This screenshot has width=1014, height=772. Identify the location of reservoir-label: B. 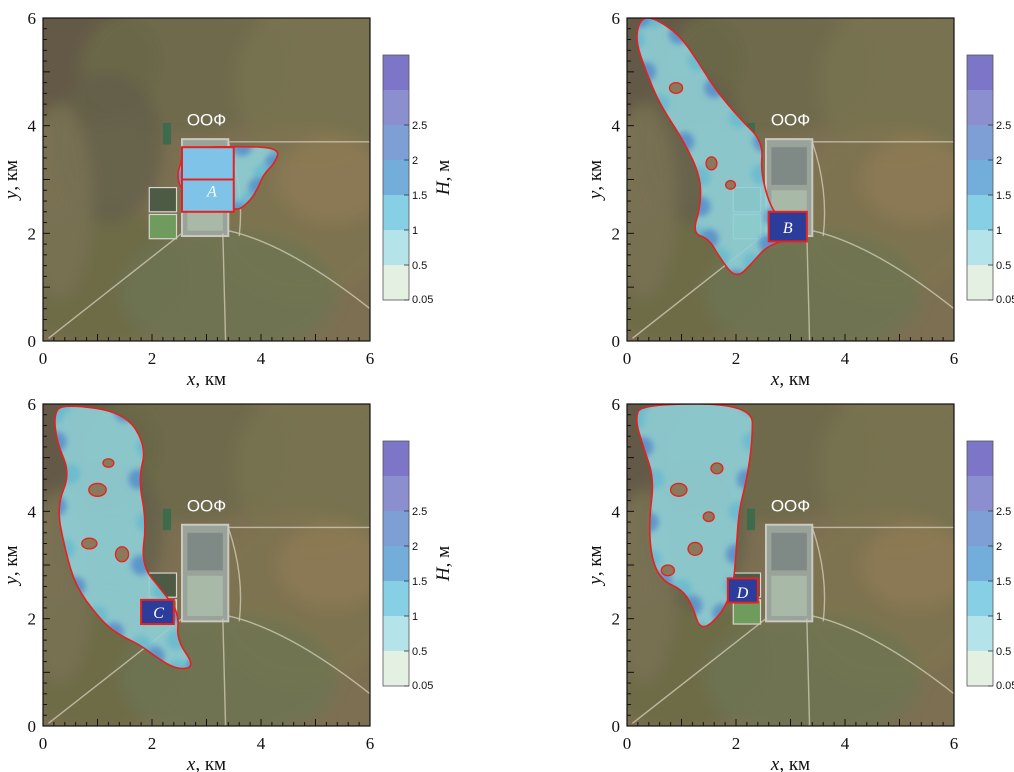
(788, 228).